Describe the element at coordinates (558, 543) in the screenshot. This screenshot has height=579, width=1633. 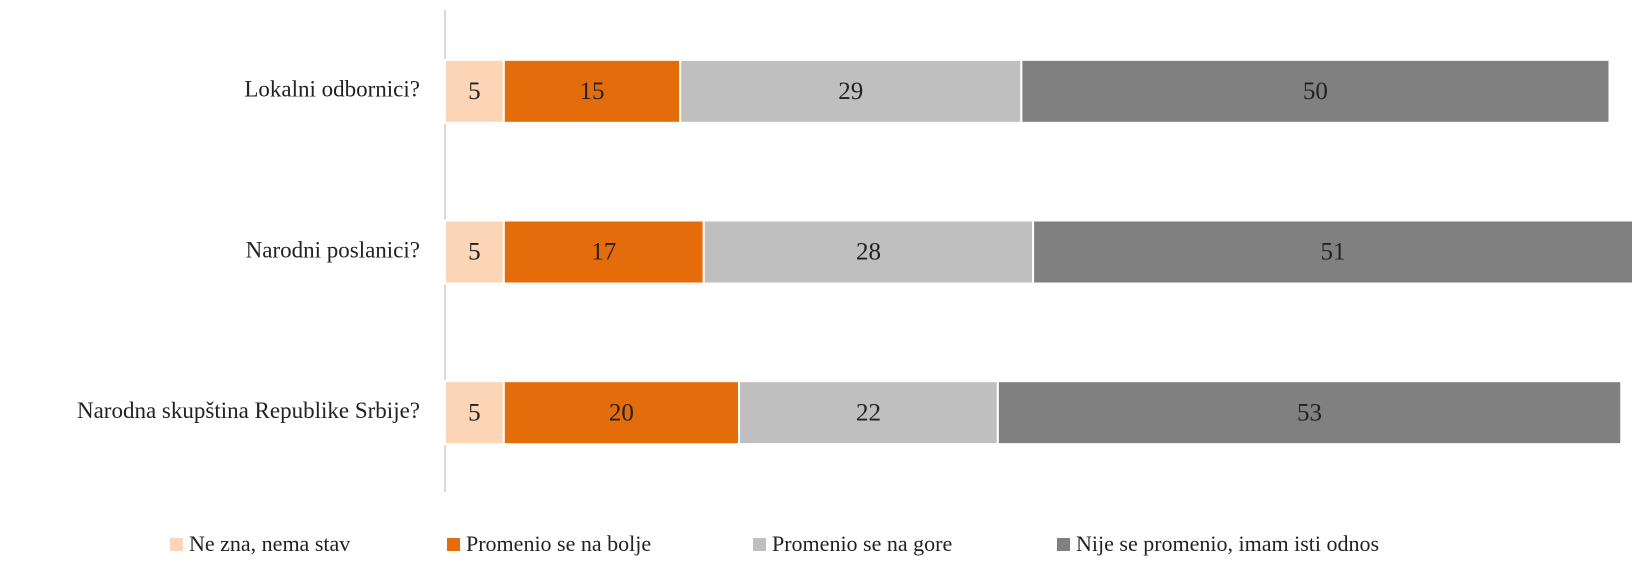
I see `legend-label: Promenio se na bolje` at that location.